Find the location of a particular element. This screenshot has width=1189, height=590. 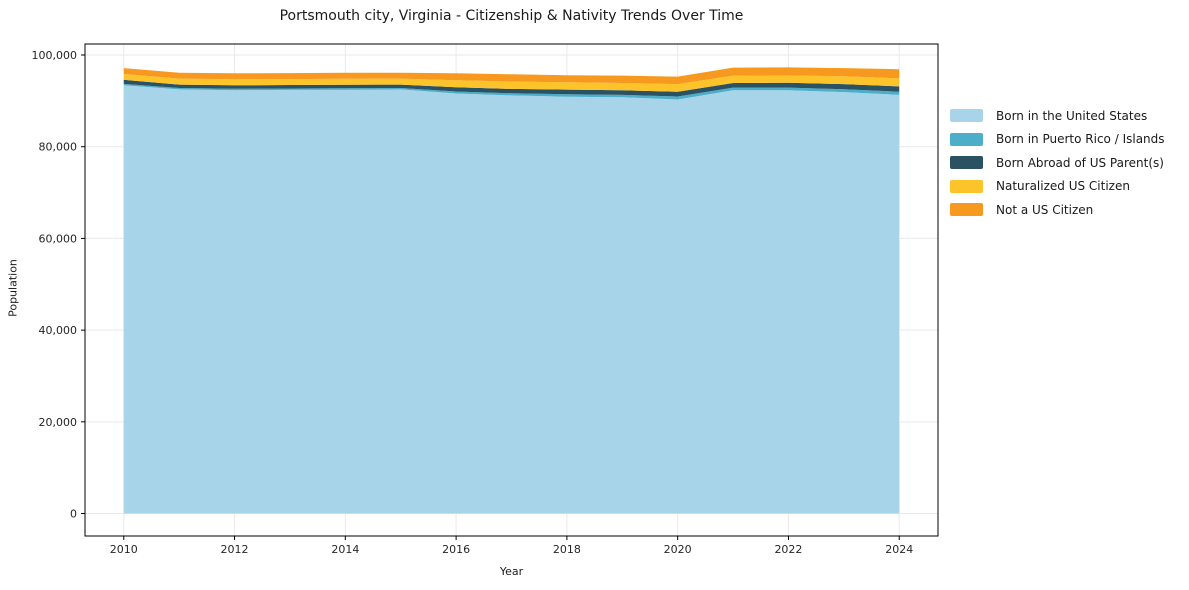

y-tick-label: 100,000 is located at coordinates (55, 55).